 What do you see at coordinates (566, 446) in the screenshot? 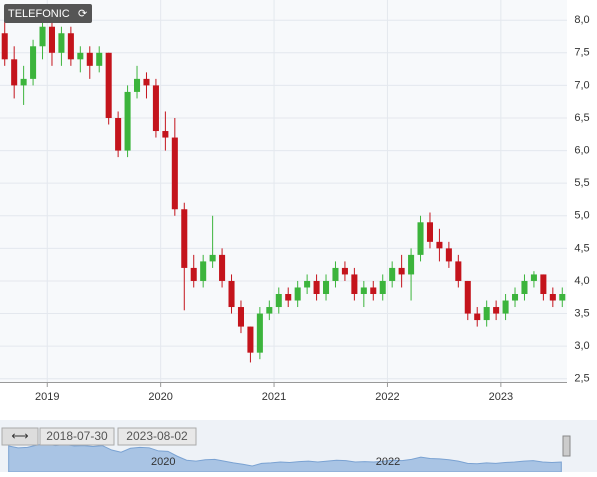
I see `nav-handle` at bounding box center [566, 446].